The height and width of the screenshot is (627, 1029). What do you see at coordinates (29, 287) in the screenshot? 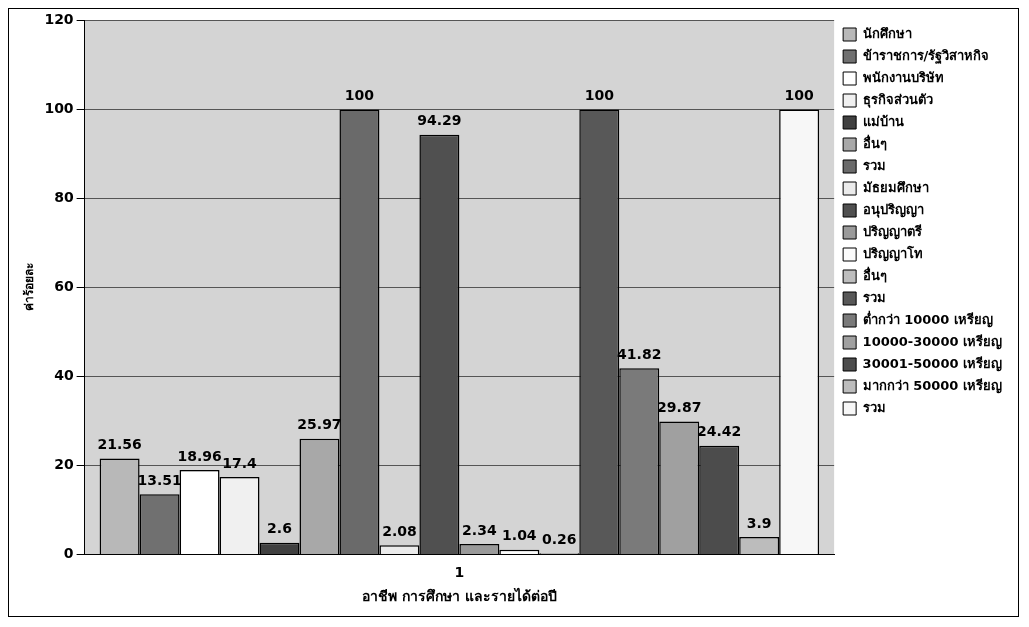
I see `y-axis-title: ค่าร้อยละ` at bounding box center [29, 287].